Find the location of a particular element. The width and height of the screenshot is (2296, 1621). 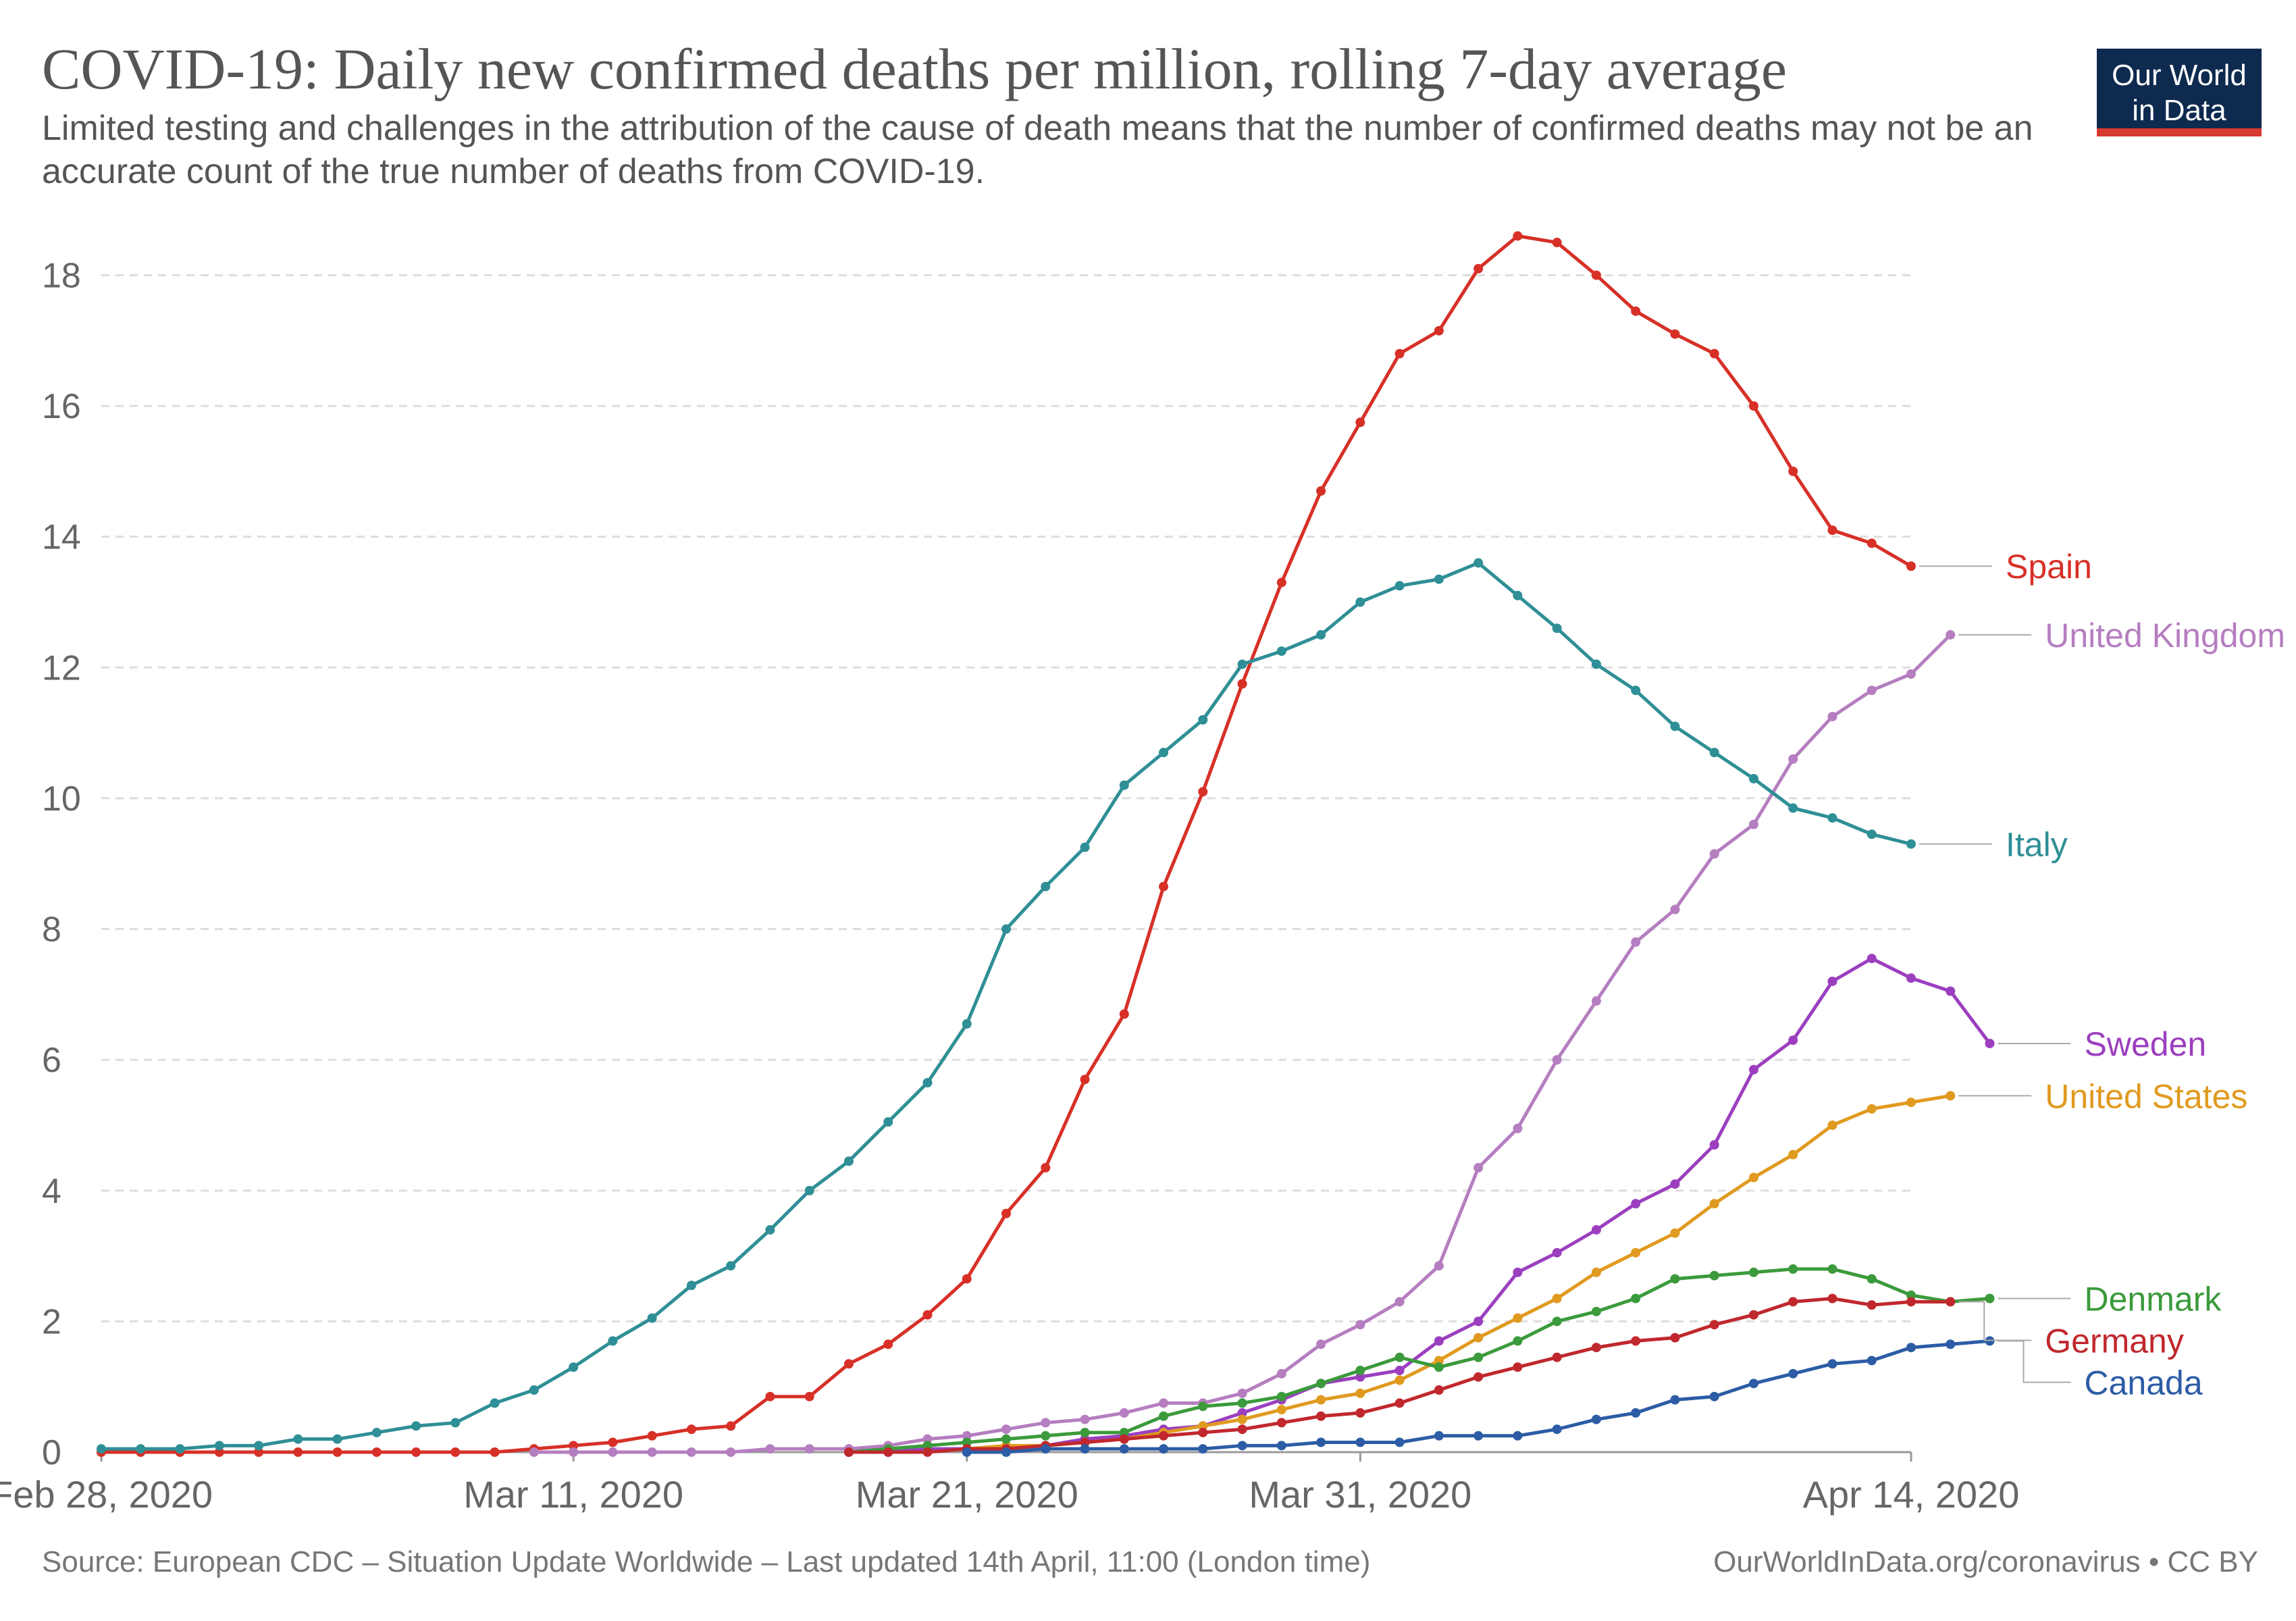

series-label: Germany is located at coordinates (2114, 1341).